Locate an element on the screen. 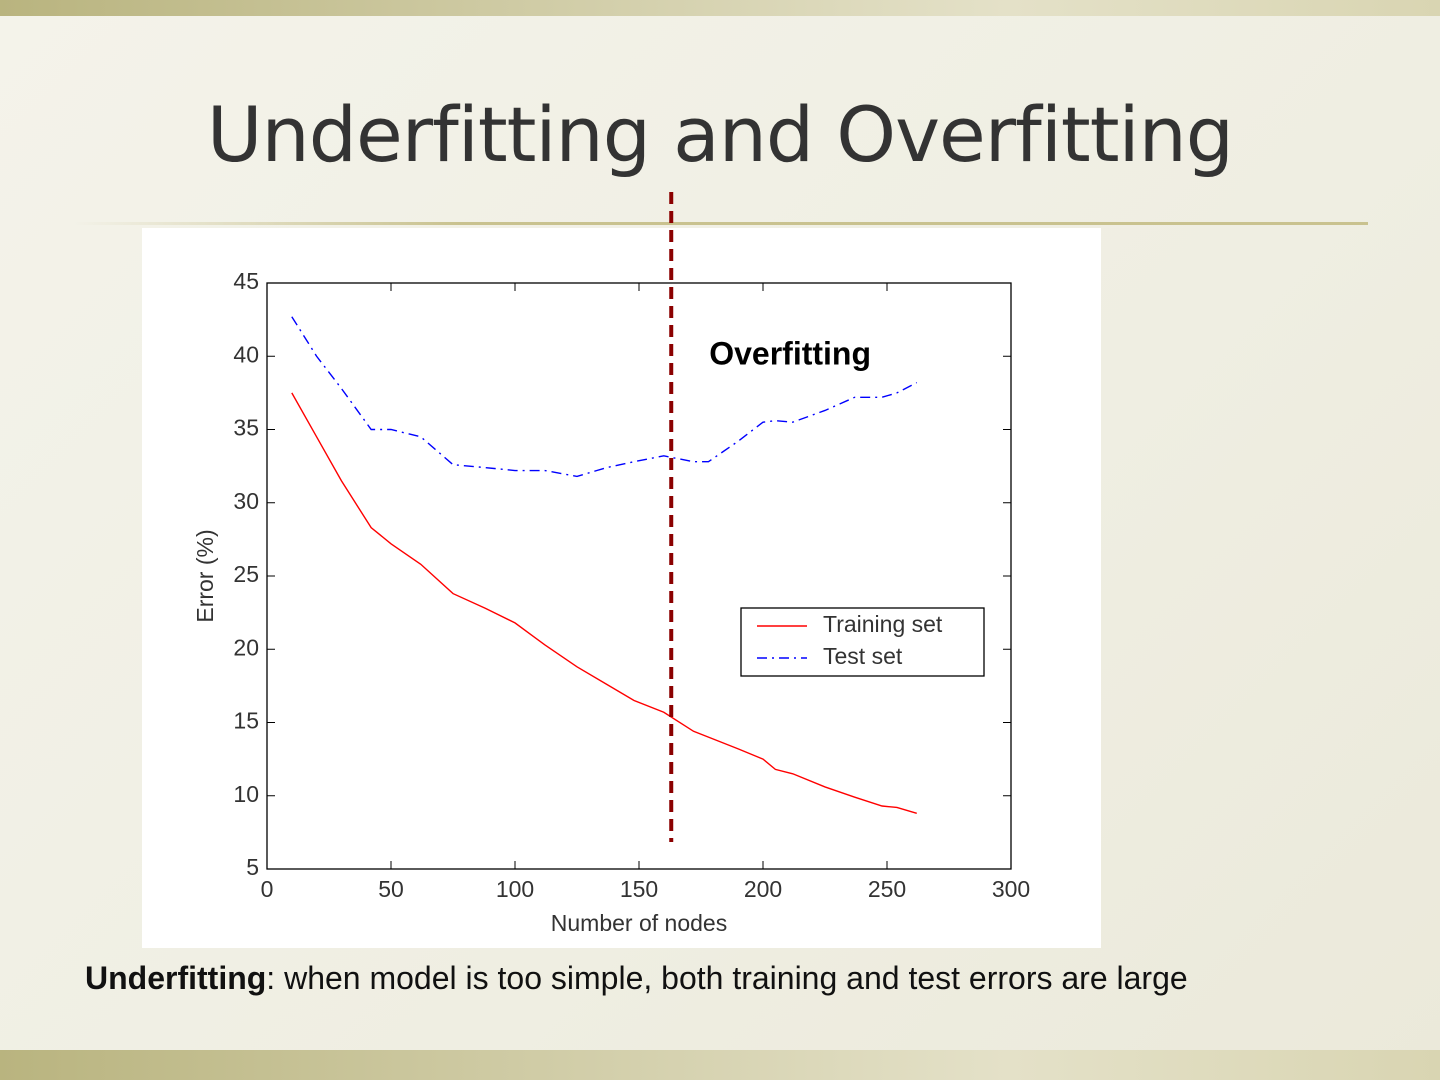  y-tick-label: 10 is located at coordinates (246, 794).